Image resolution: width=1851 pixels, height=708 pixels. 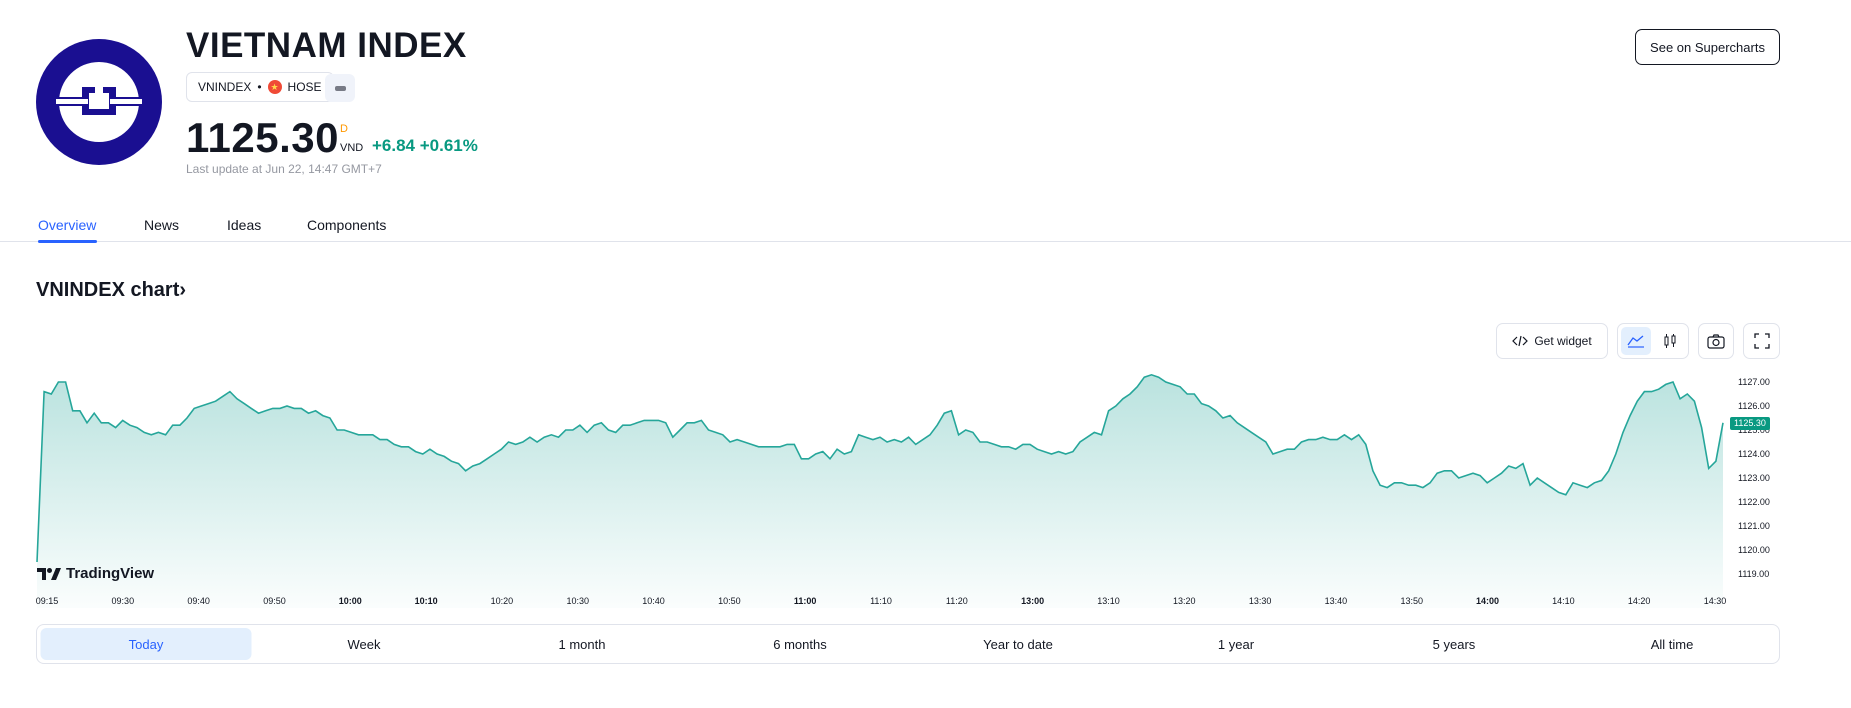 I want to click on vietnam-flag-icon: ★, so click(x=274, y=87).